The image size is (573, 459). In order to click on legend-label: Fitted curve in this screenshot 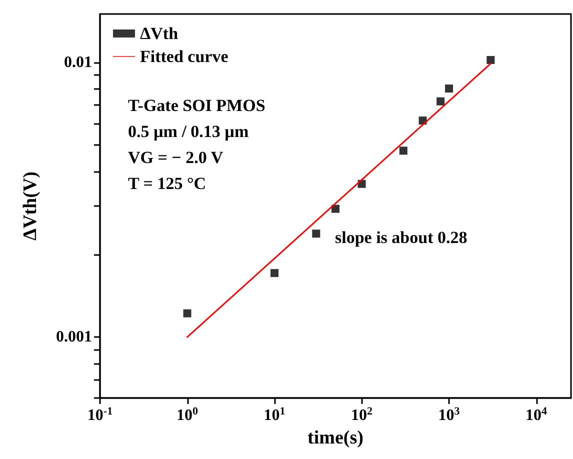, I will do `click(184, 56)`.